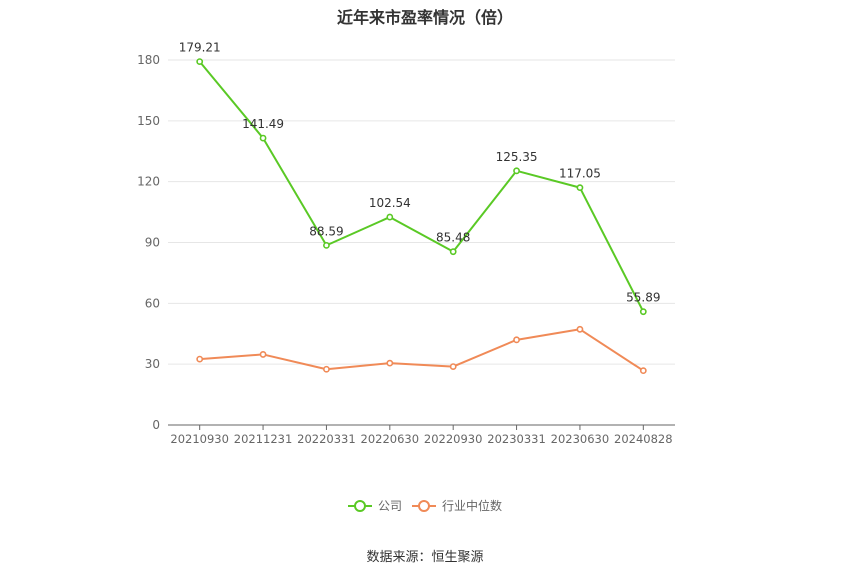 The width and height of the screenshot is (850, 575). I want to click on y-tick-label: 120, so click(148, 182).